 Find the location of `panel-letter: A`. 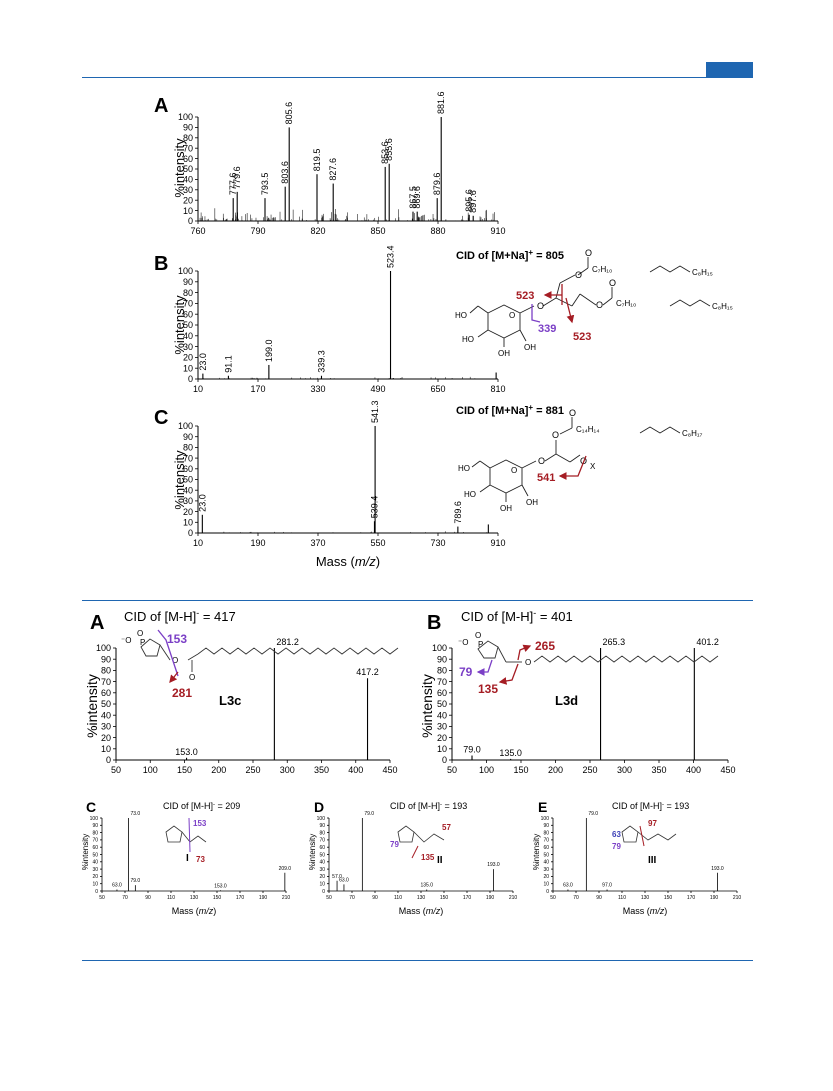

panel-letter: A is located at coordinates (161, 106).